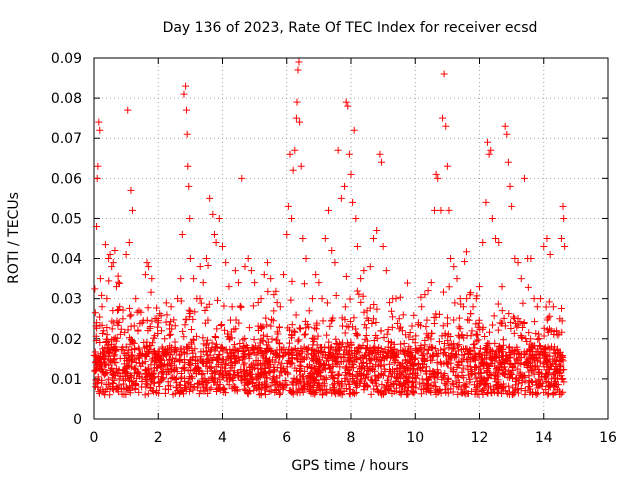 The image size is (640, 480). I want to click on y-tick-label: 0.03, so click(66, 300).